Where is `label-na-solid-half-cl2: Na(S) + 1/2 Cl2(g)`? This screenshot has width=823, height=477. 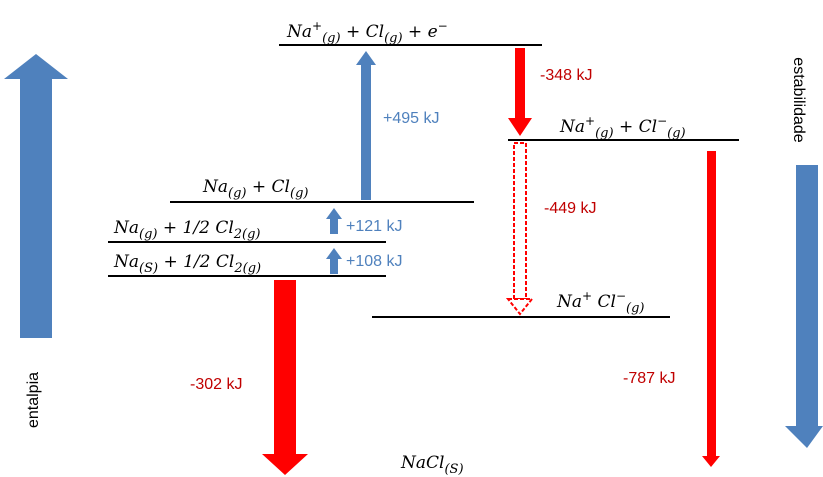 label-na-solid-half-cl2: Na(S) + 1/2 Cl2(g) is located at coordinates (187, 264).